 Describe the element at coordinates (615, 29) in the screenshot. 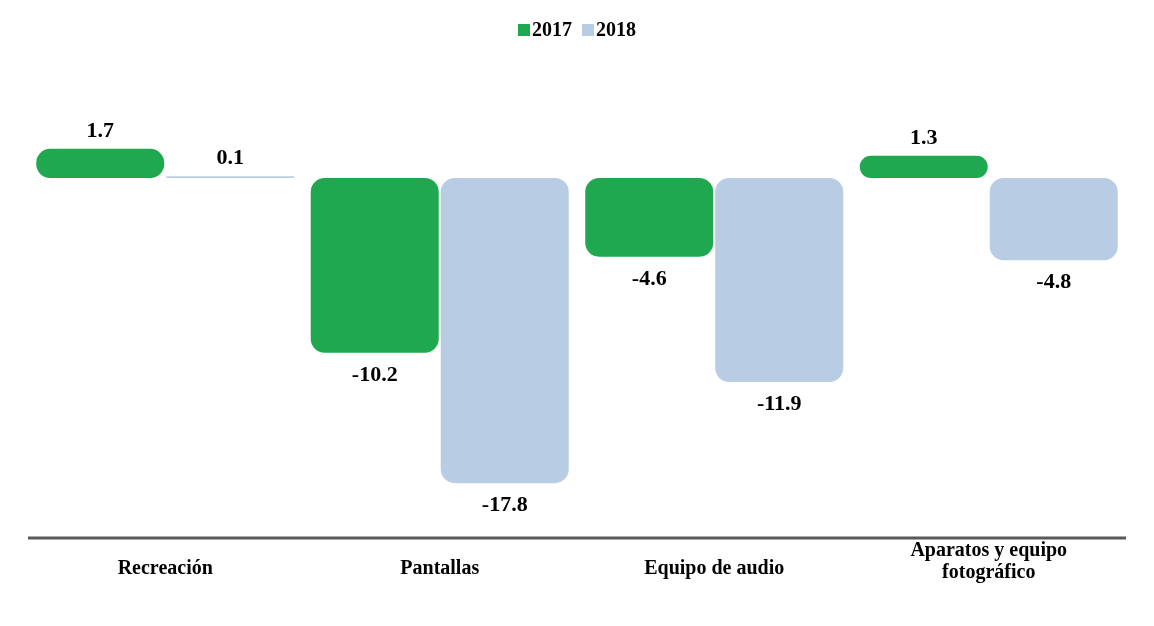

I see `legend-label: 2018` at that location.